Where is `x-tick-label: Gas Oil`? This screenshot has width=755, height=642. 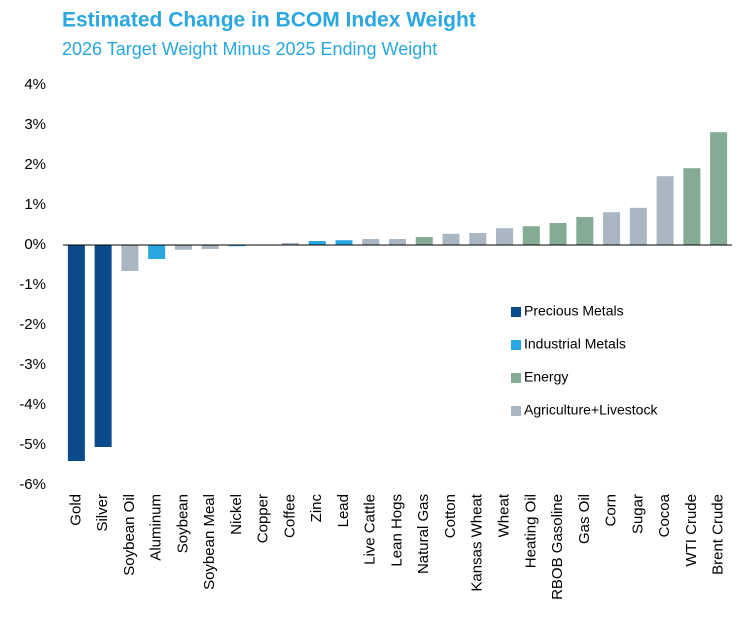
x-tick-label: Gas Oil is located at coordinates (584, 519).